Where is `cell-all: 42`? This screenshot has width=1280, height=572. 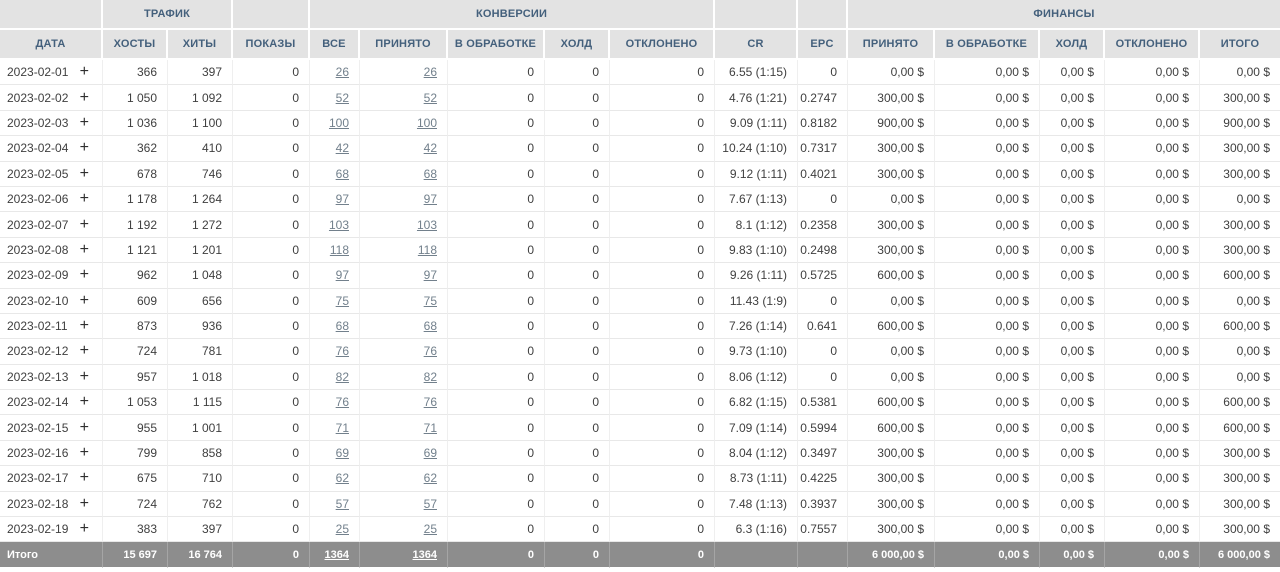 cell-all: 42 is located at coordinates (335, 149).